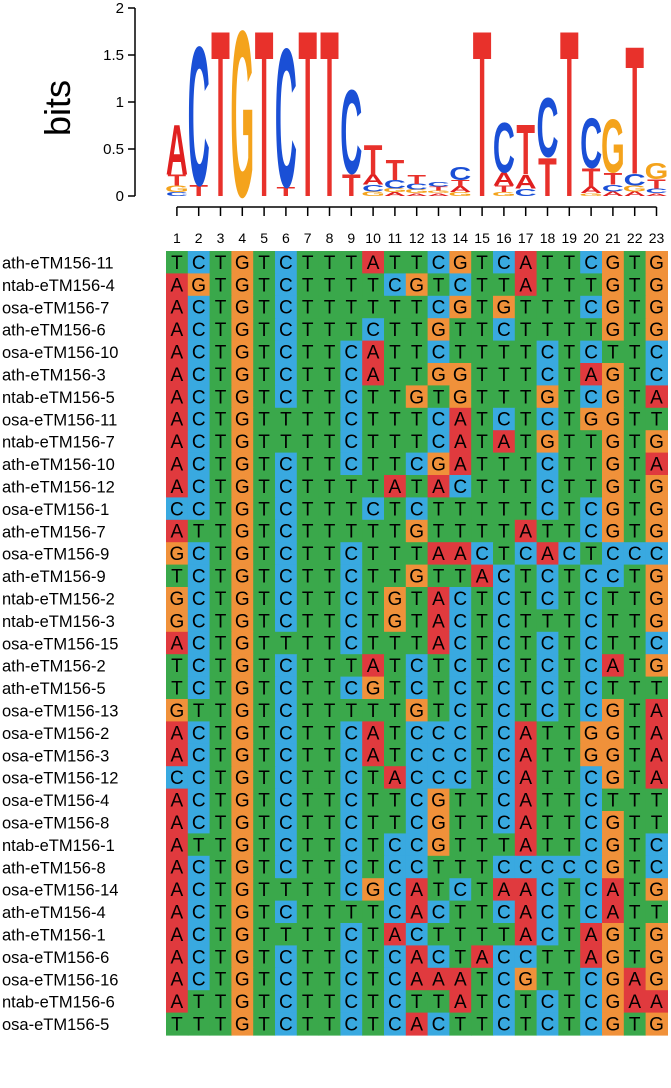  I want to click on sequence-name: osa-eTM156-1, so click(55, 510).